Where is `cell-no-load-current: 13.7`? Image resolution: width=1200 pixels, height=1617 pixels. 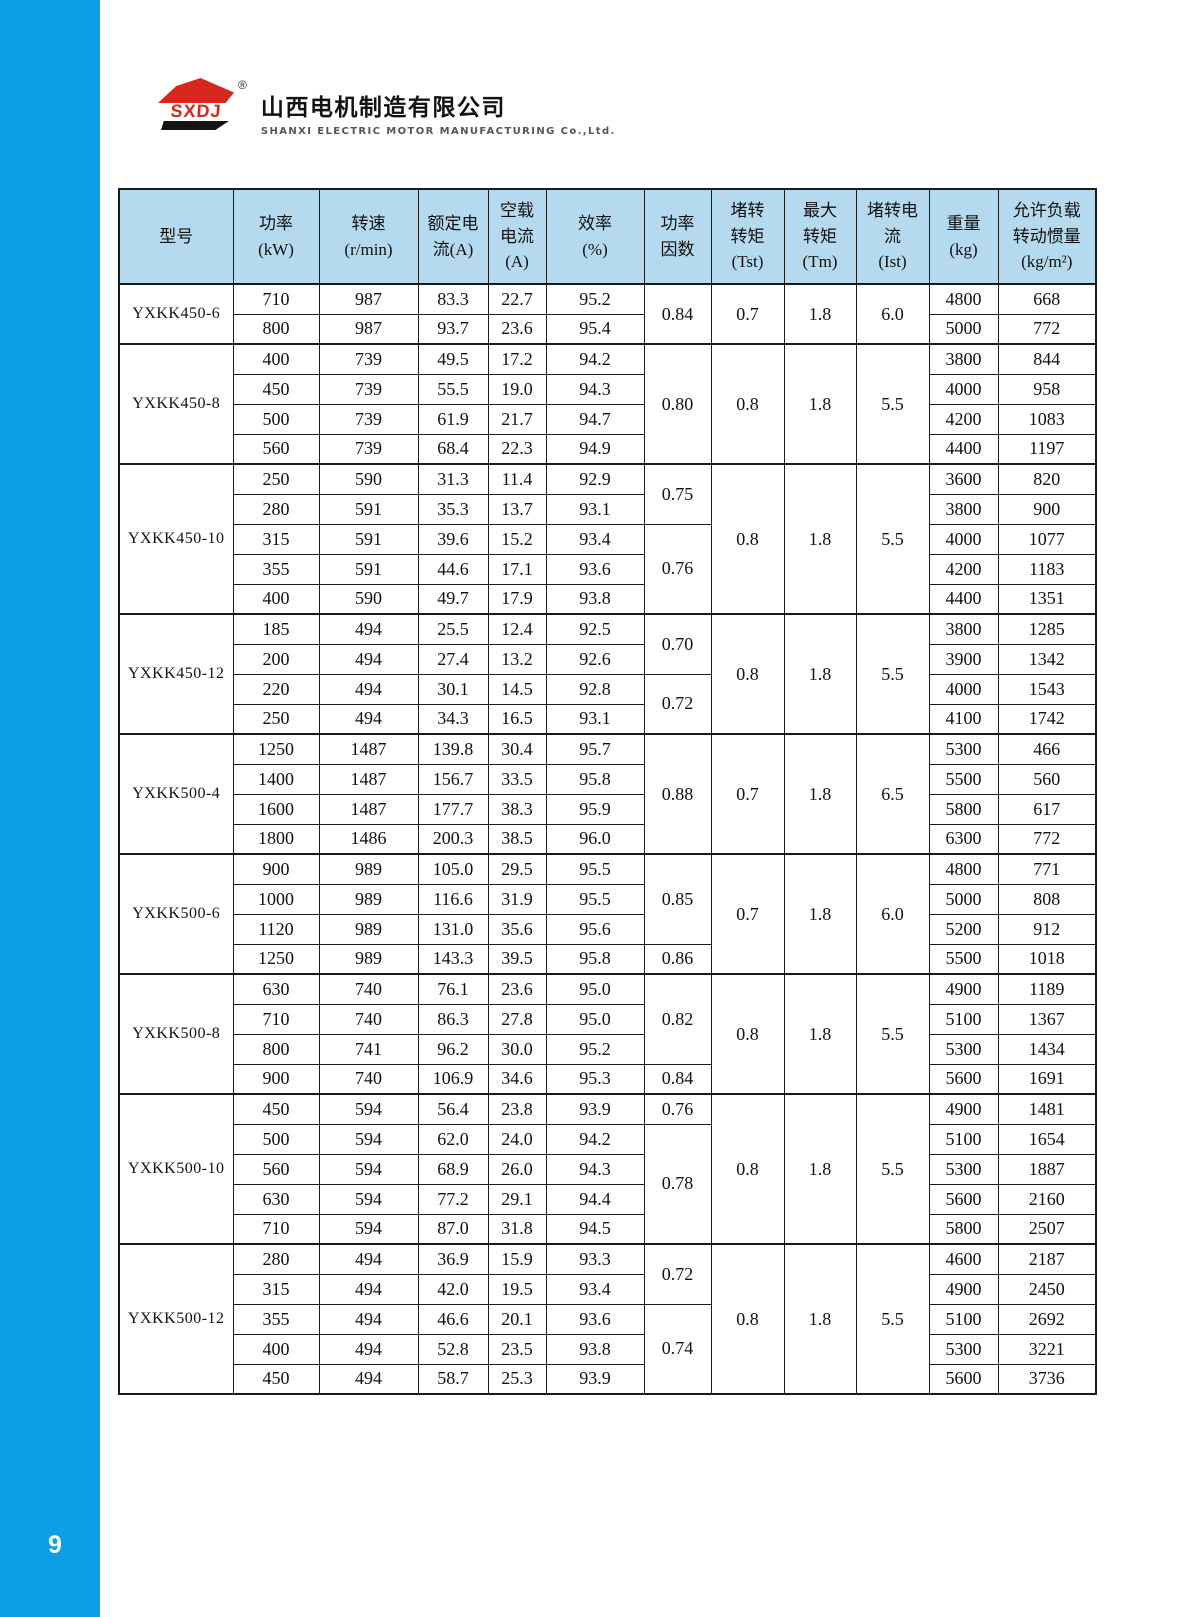 cell-no-load-current: 13.7 is located at coordinates (517, 509).